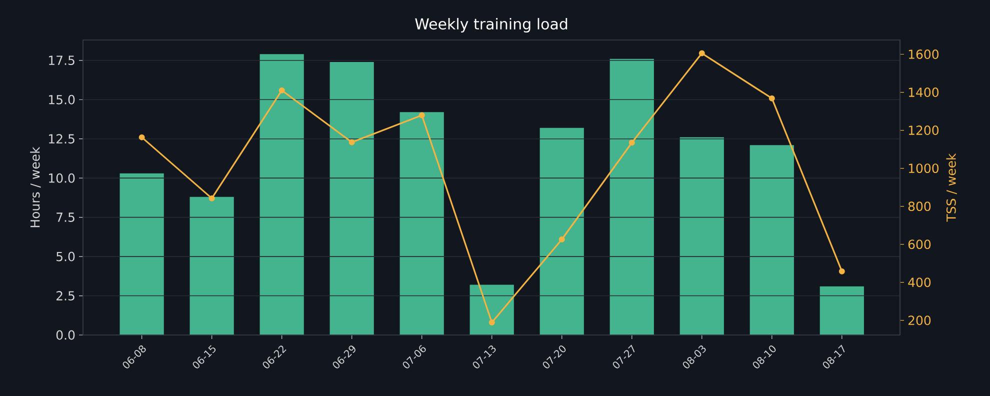 The width and height of the screenshot is (990, 396). What do you see at coordinates (65, 217) in the screenshot?
I see `y-tick-label: 7.5` at bounding box center [65, 217].